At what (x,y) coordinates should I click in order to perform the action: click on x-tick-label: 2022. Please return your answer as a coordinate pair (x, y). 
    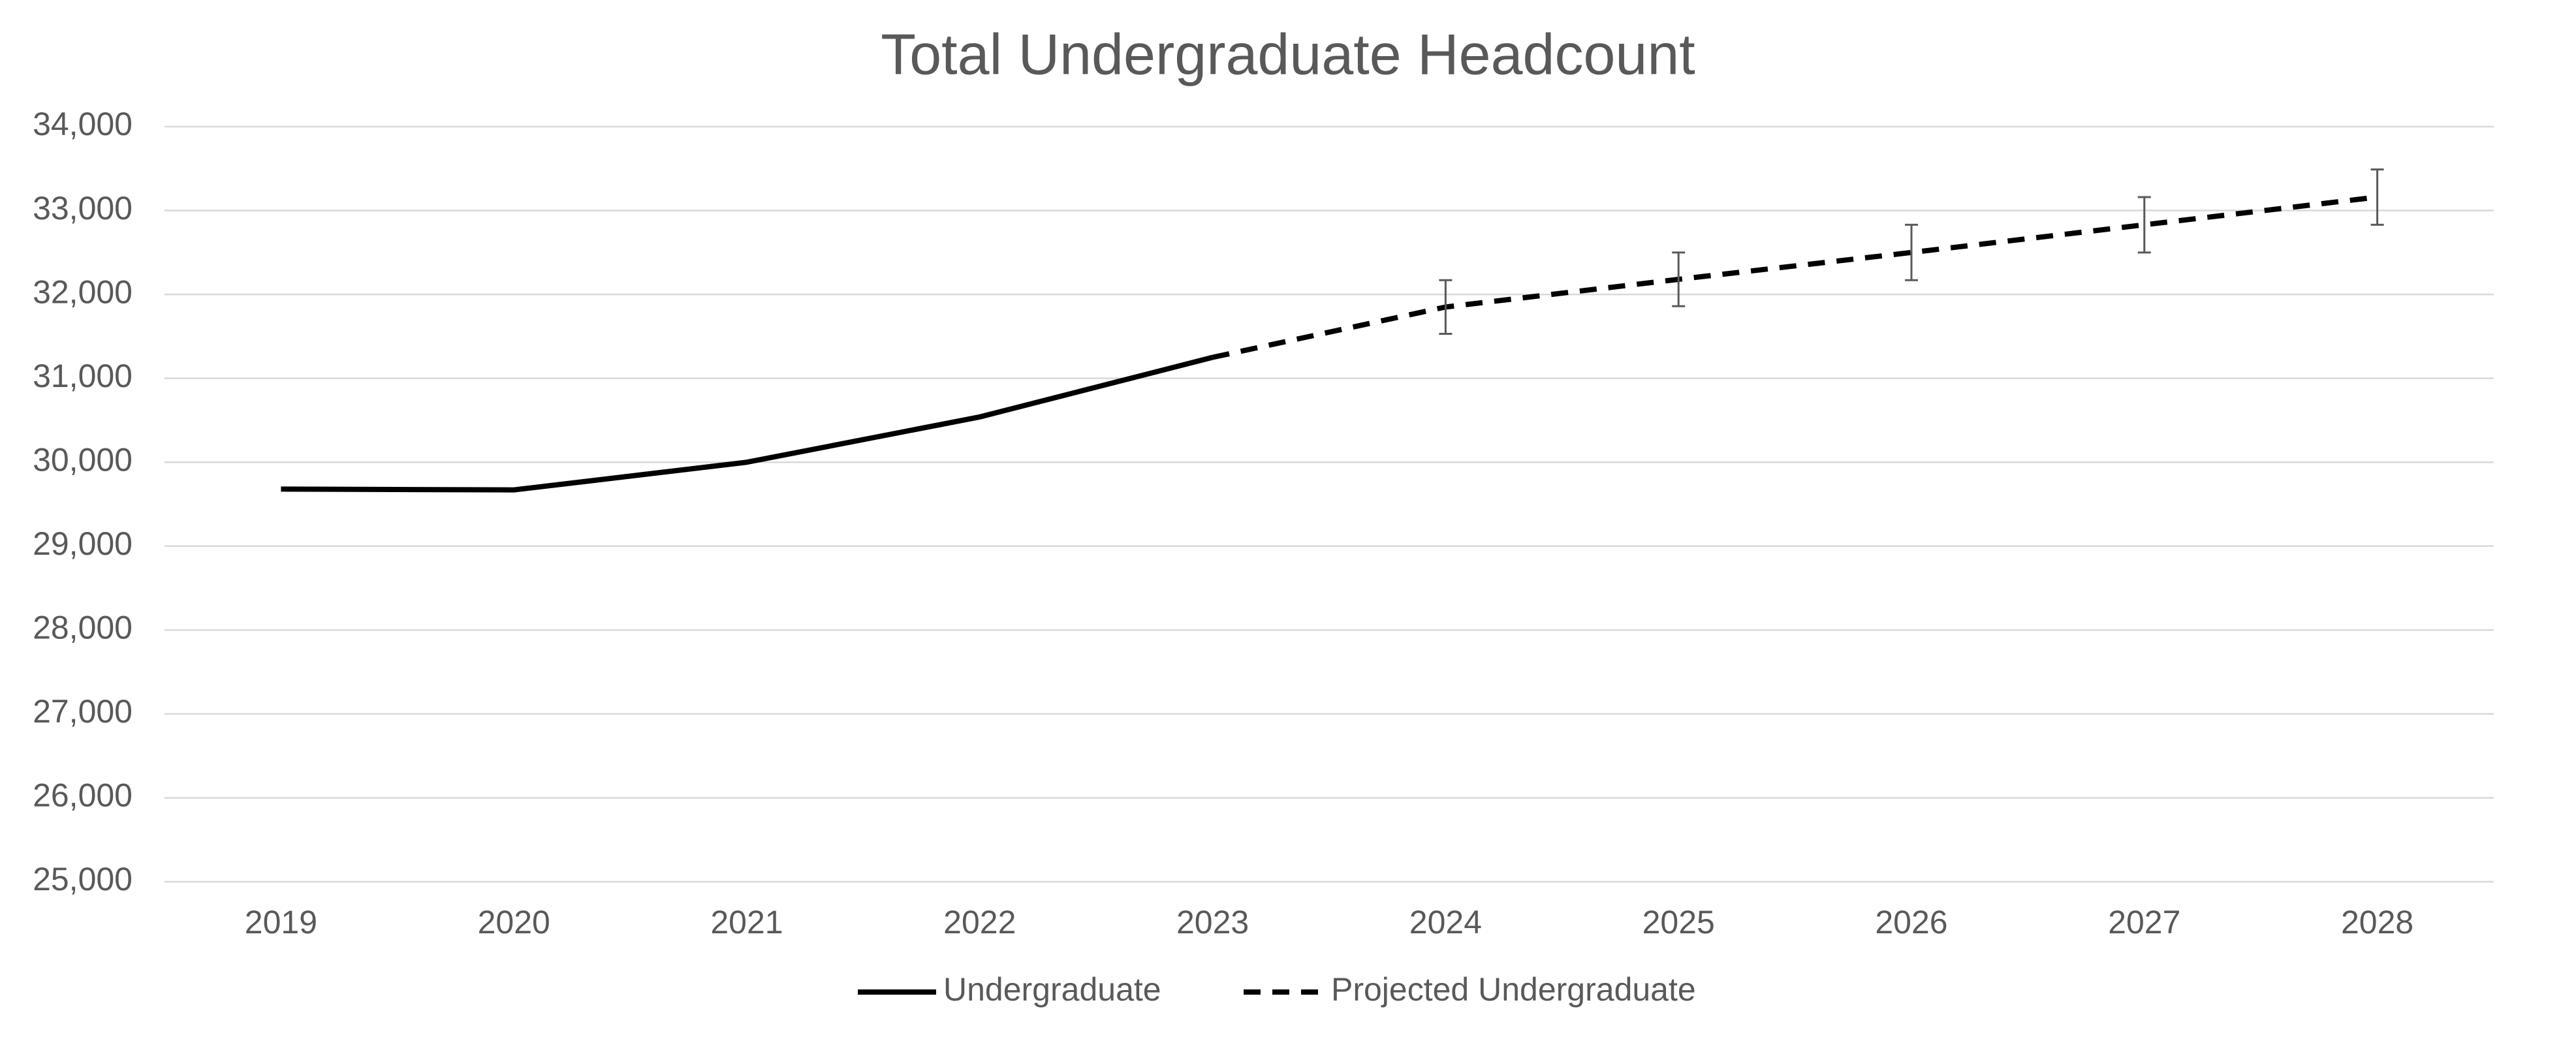
    Looking at the image, I should click on (979, 922).